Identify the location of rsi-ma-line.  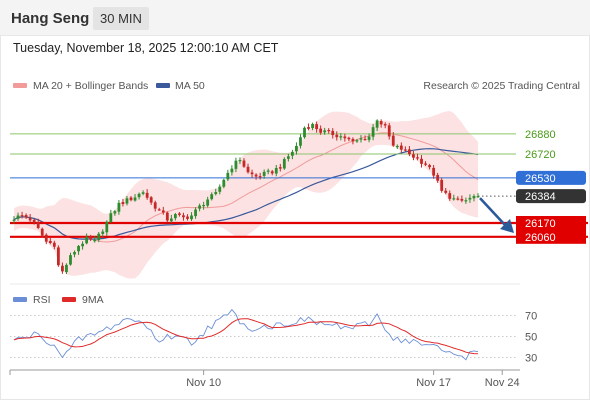
(246, 336).